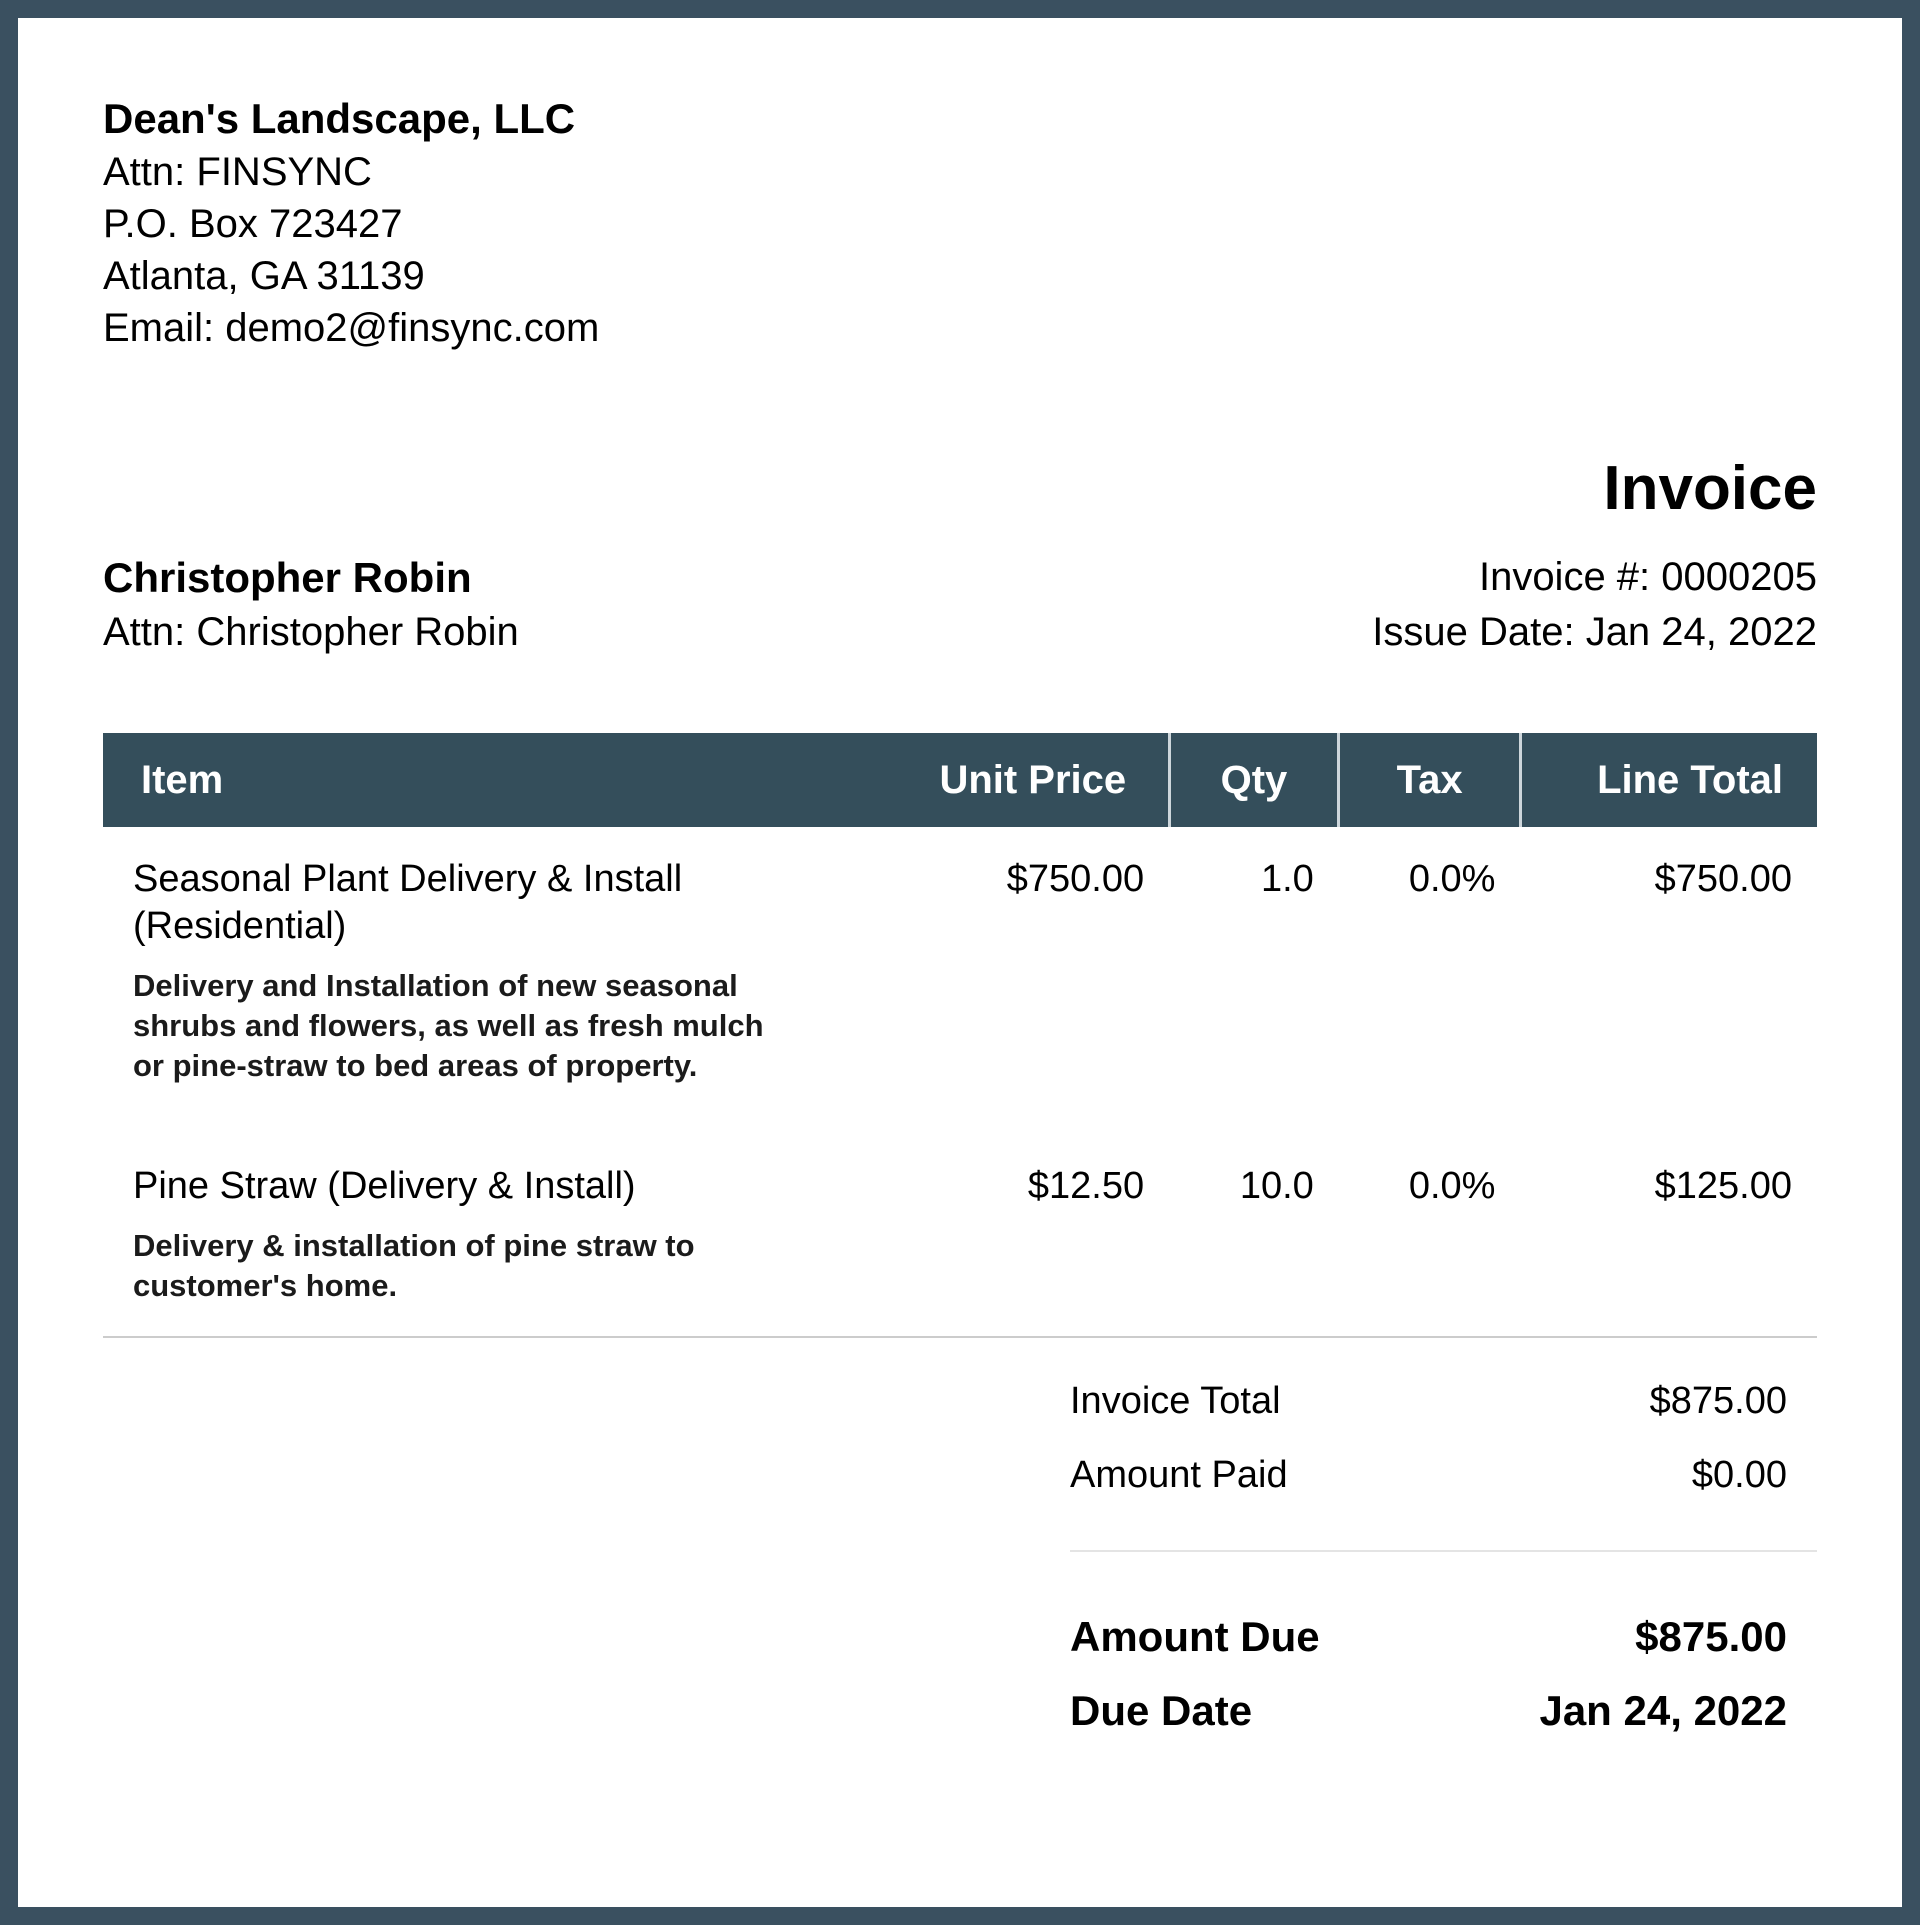 This screenshot has height=1925, width=1920. What do you see at coordinates (1723, 879) in the screenshot?
I see `item-line-total: $750.00` at bounding box center [1723, 879].